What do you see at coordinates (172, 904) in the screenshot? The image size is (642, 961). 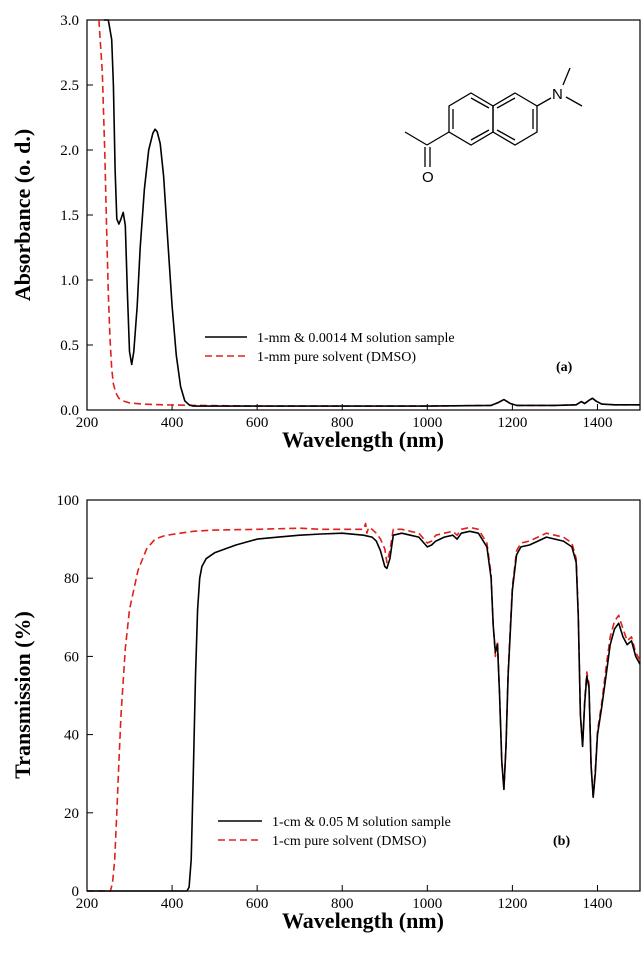 I see `transmission-x-tick-label: 400` at bounding box center [172, 904].